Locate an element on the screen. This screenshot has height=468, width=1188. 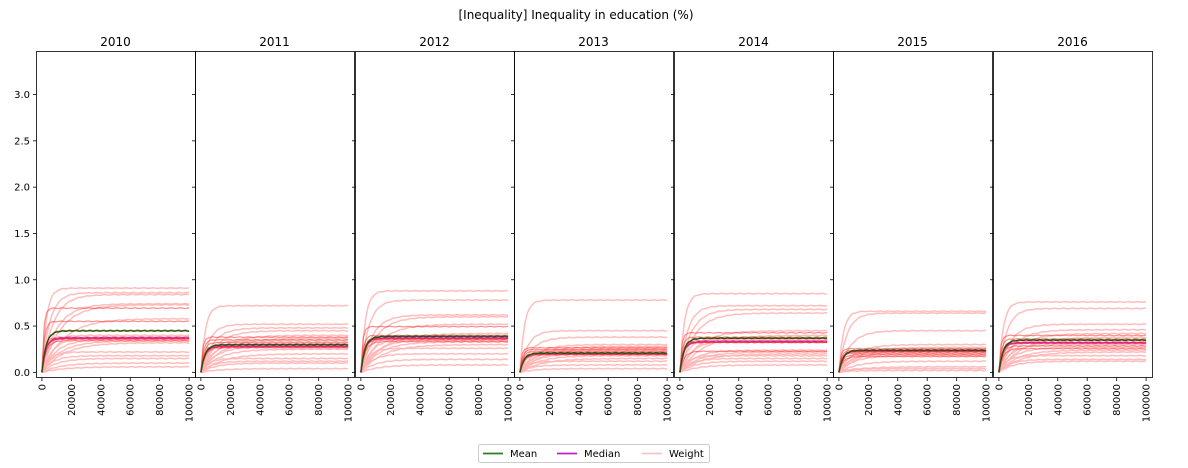
chart-title: [Inequality] Inequality in education (%) is located at coordinates (575, 15).